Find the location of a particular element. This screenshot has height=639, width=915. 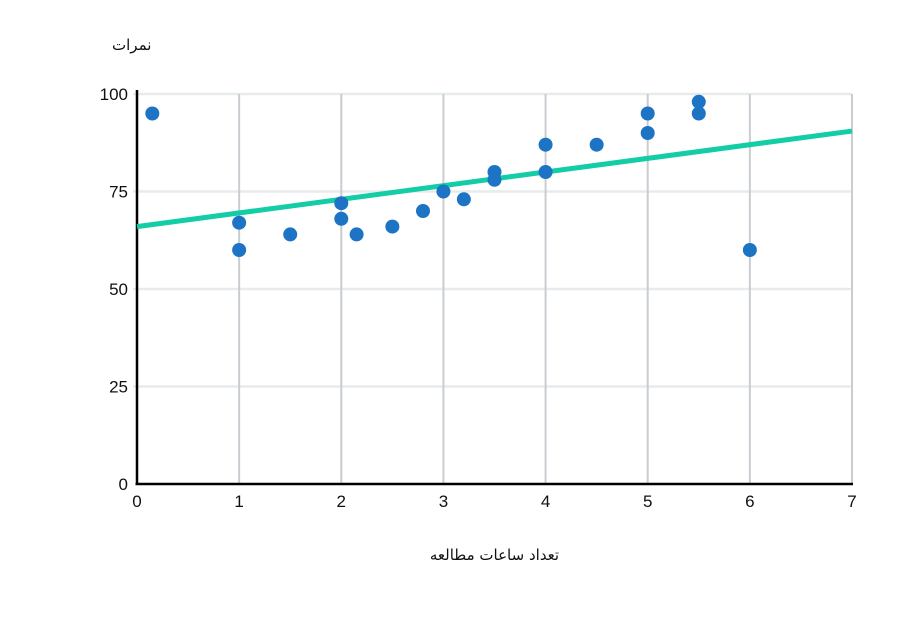

y-tick-label: 0 is located at coordinates (123, 484).